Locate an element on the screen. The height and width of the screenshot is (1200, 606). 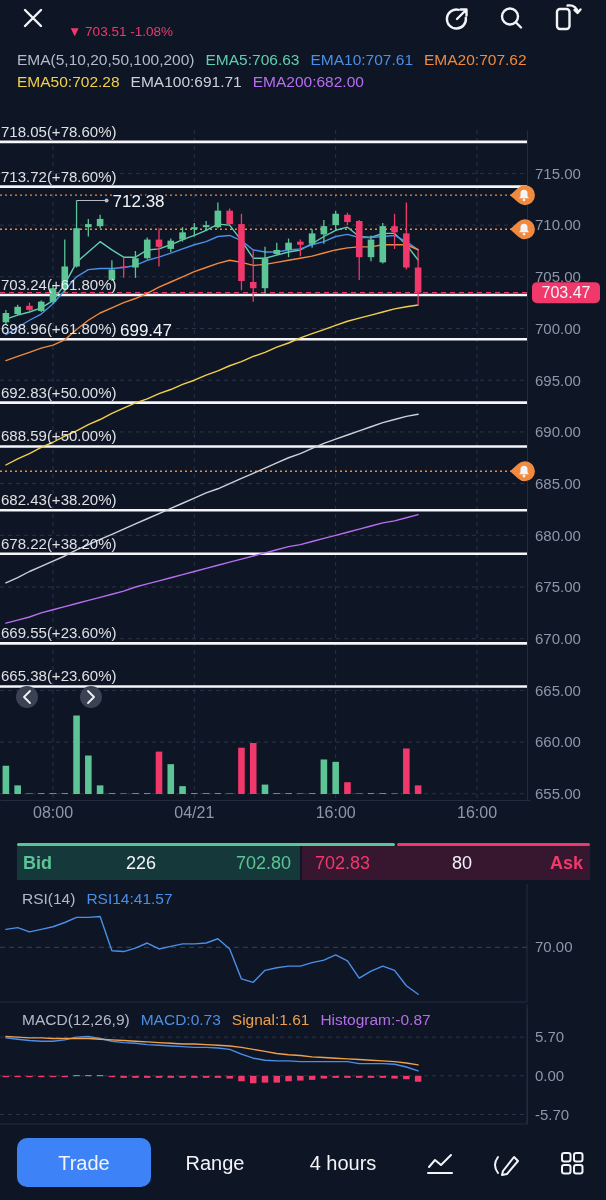
series-label: Signal:1.61 is located at coordinates (270, 1019).